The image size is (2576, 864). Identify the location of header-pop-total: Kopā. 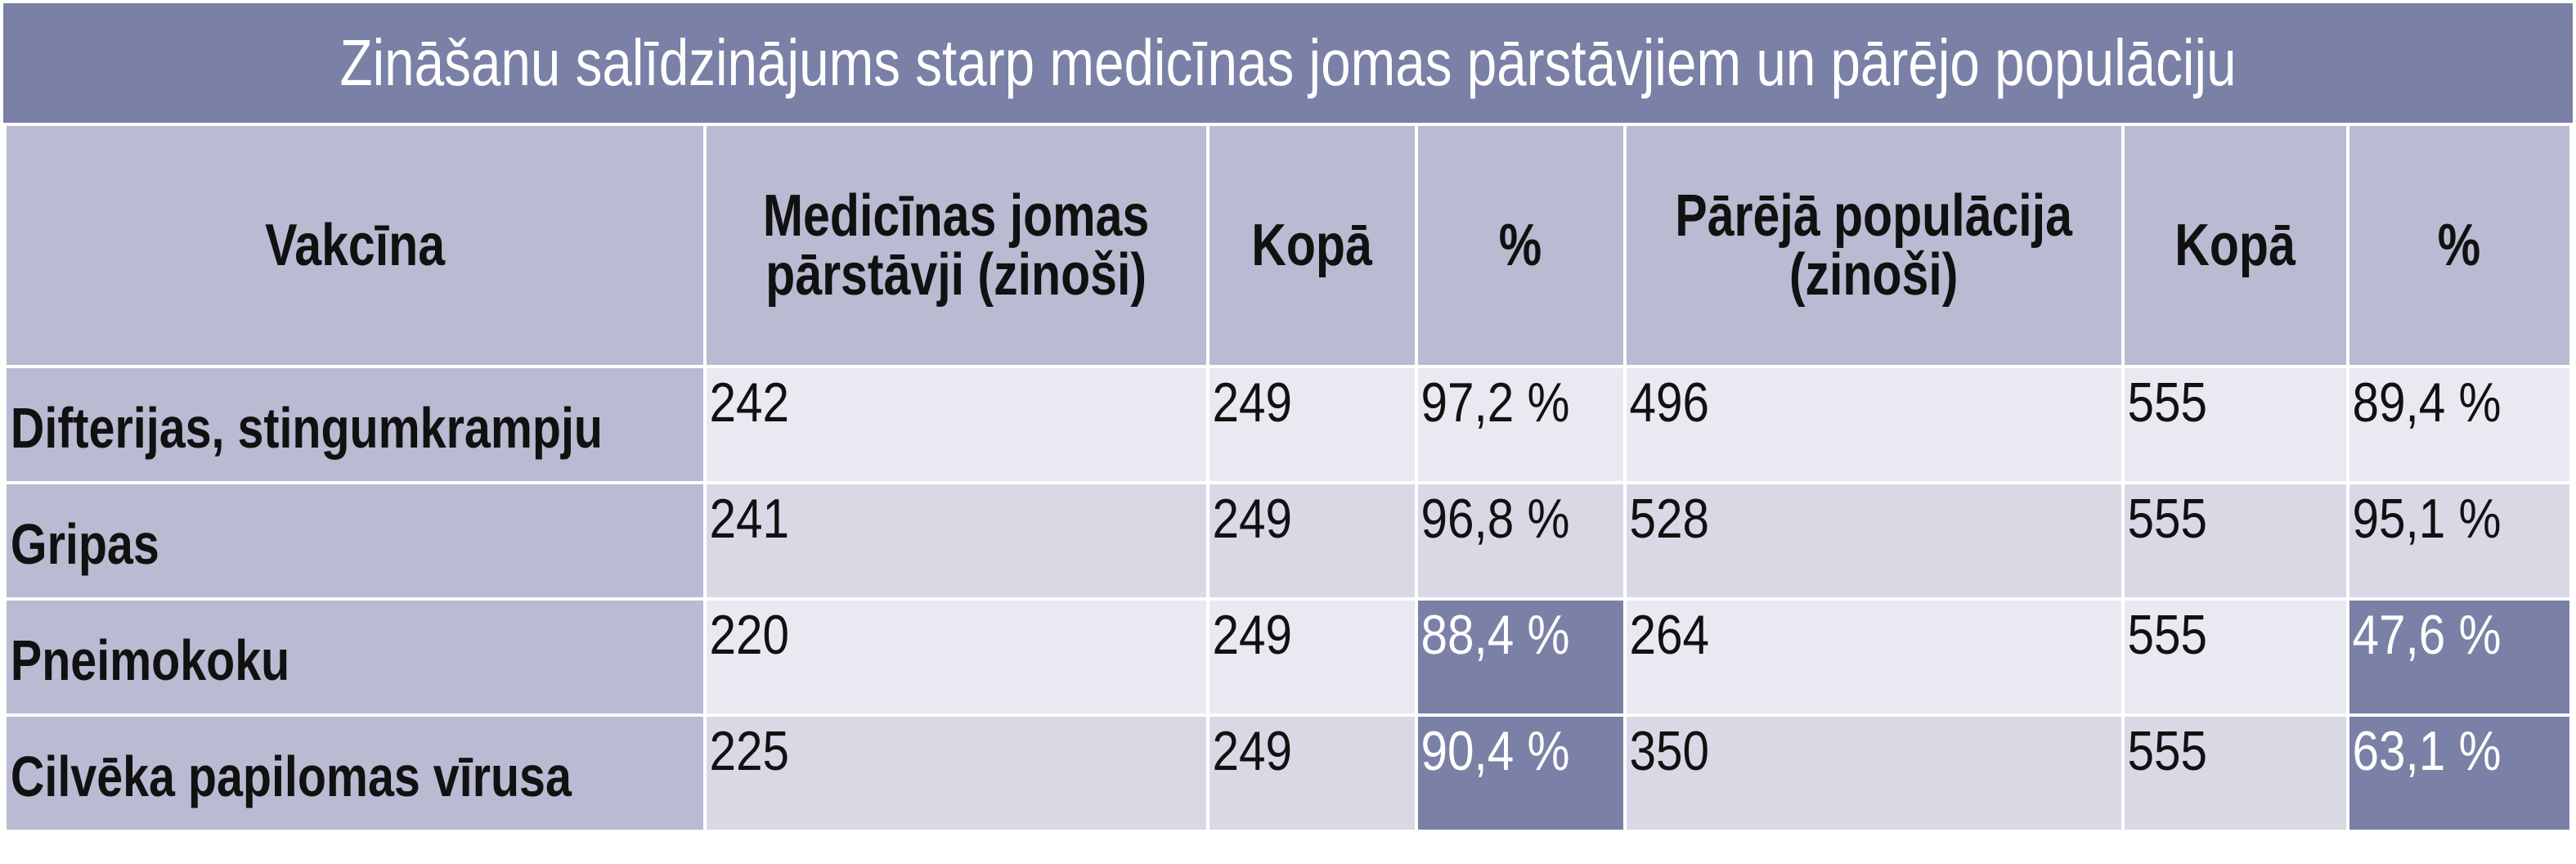
(2235, 246).